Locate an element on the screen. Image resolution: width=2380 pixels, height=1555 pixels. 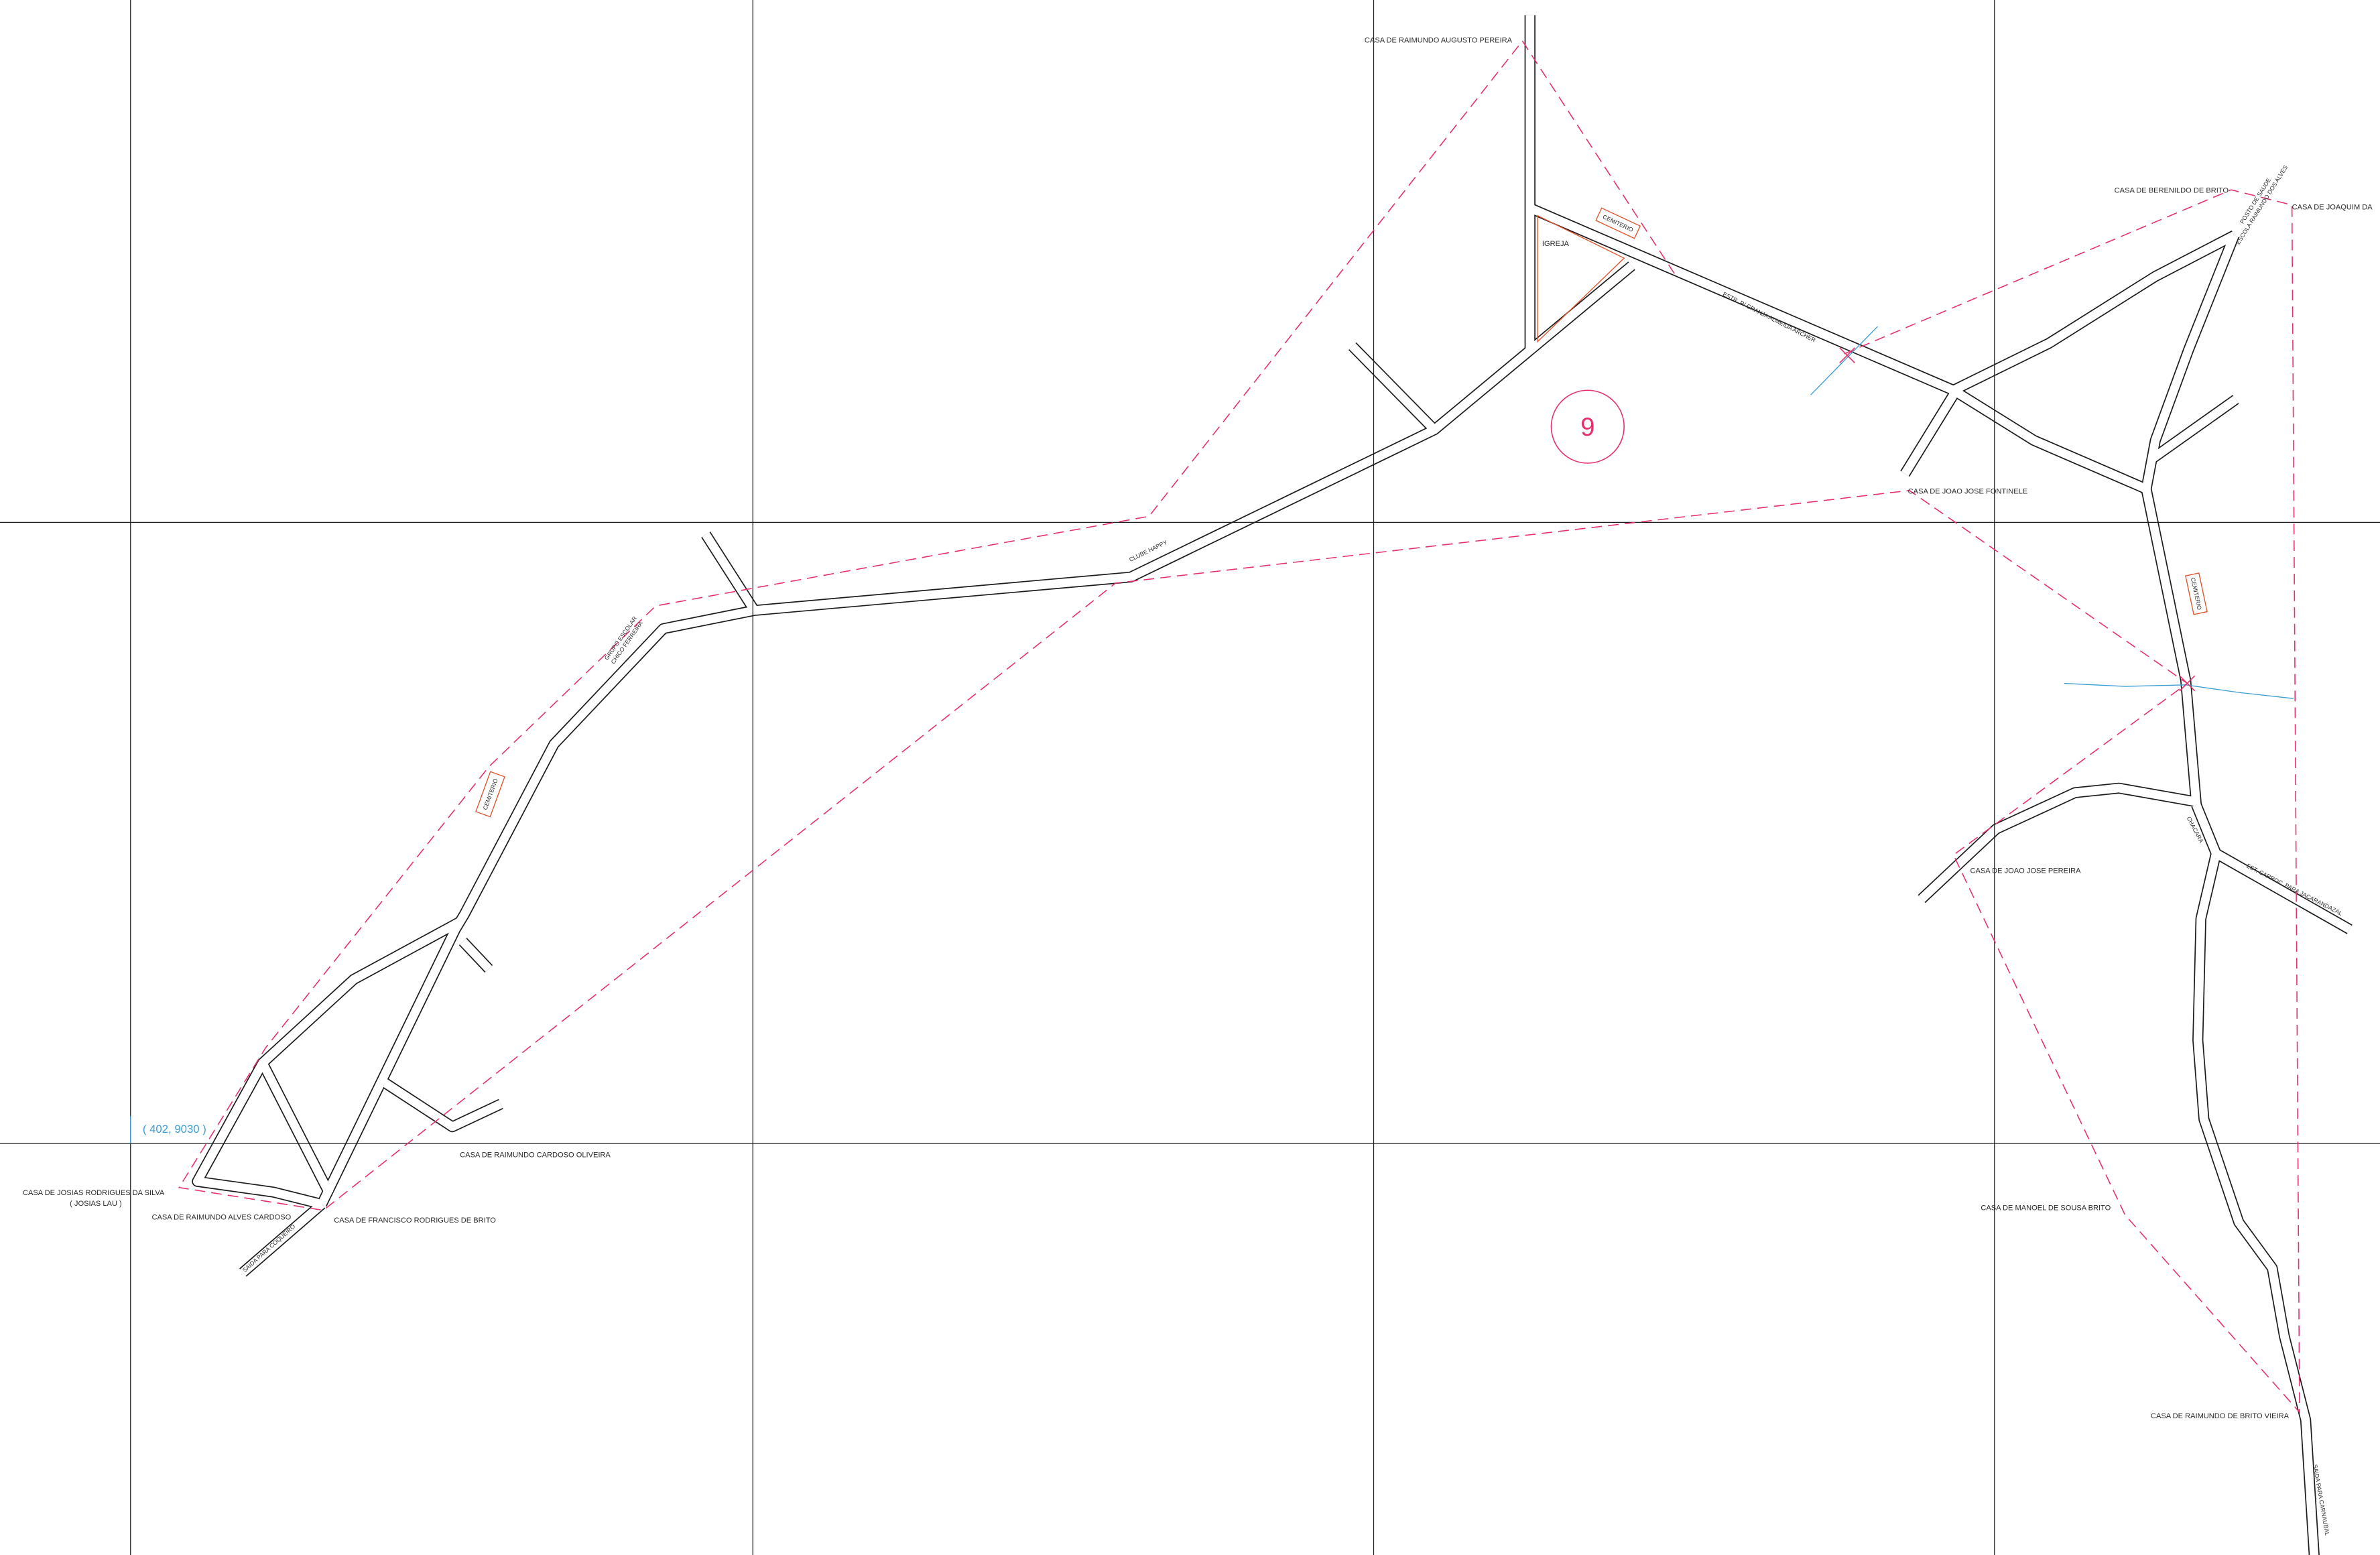
road-label-exit-west: SAIDA PARA COQUEIRO is located at coordinates (268, 1248).